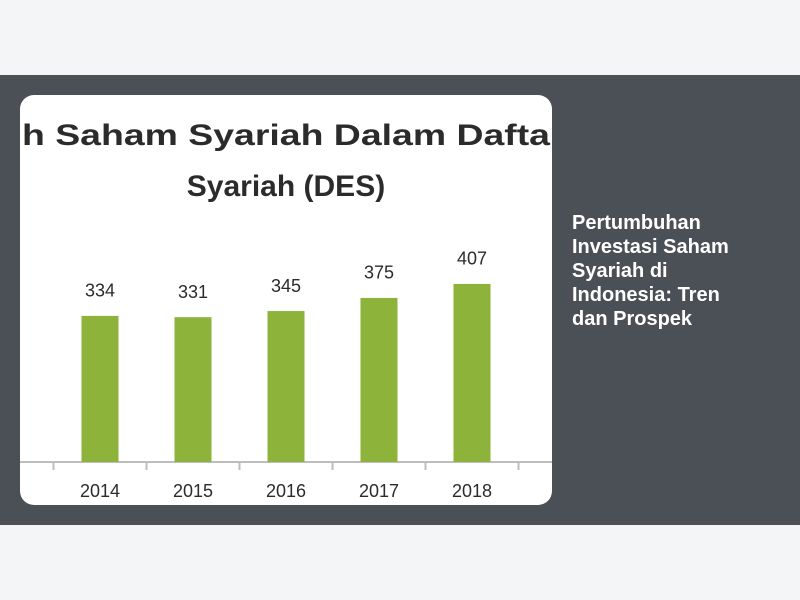  I want to click on chart-title: Syariah (DES), so click(286, 186).